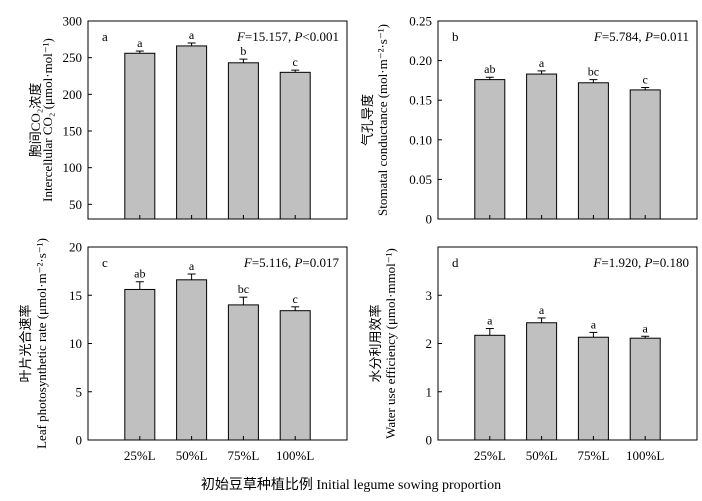 The image size is (702, 501). What do you see at coordinates (375, 343) in the screenshot?
I see `y-axis-label-cn: 水分利用效率` at bounding box center [375, 343].